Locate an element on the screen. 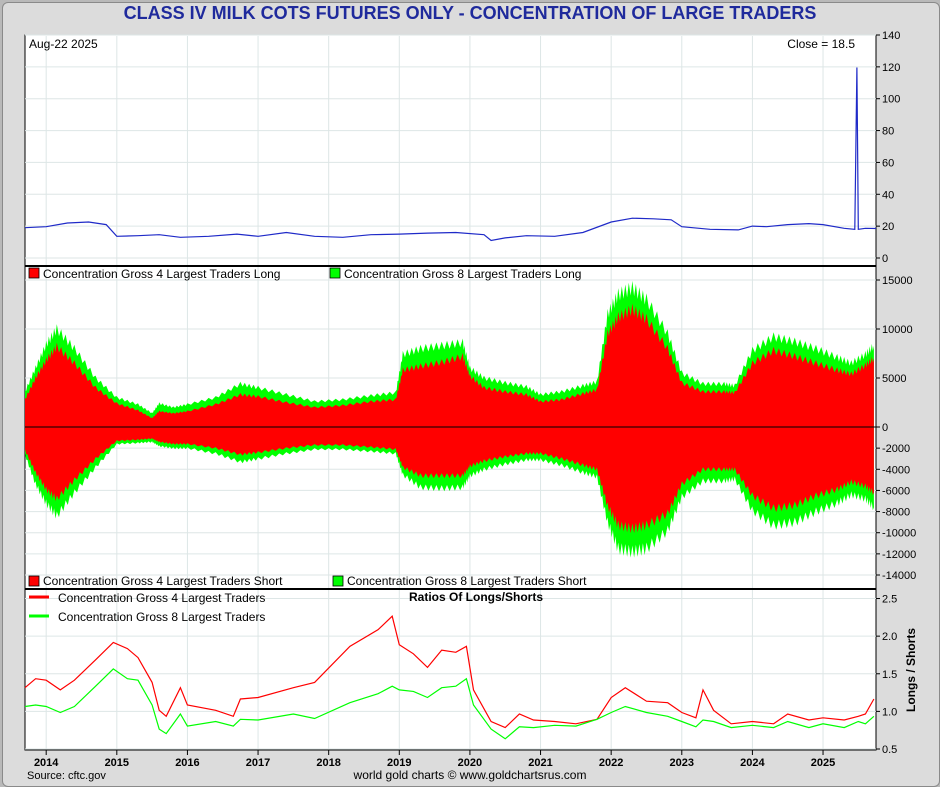 The height and width of the screenshot is (787, 940). x-tick-label-11: 2025 is located at coordinates (823, 763).